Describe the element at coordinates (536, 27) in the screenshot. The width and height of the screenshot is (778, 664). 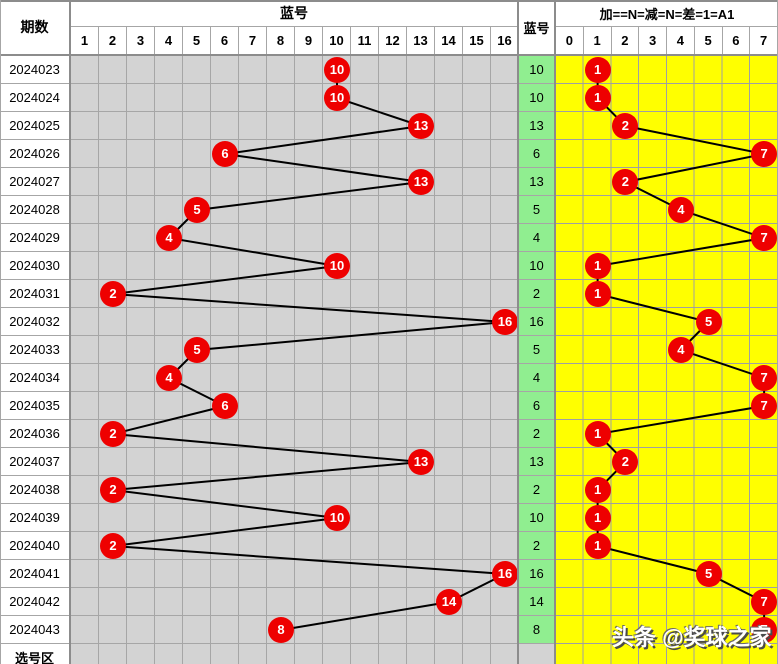
I see `blue-value-header: 蓝号` at that location.